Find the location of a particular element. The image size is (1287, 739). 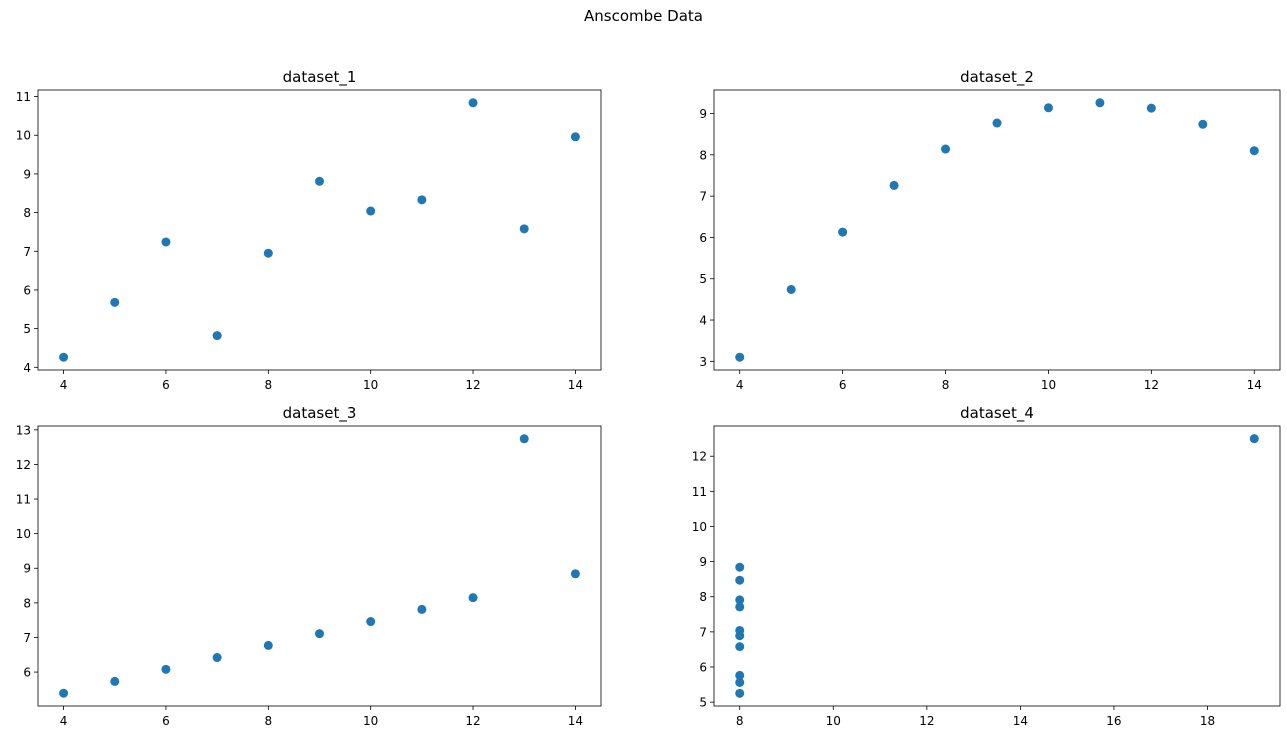

x-tick-label: 16 is located at coordinates (1113, 721).